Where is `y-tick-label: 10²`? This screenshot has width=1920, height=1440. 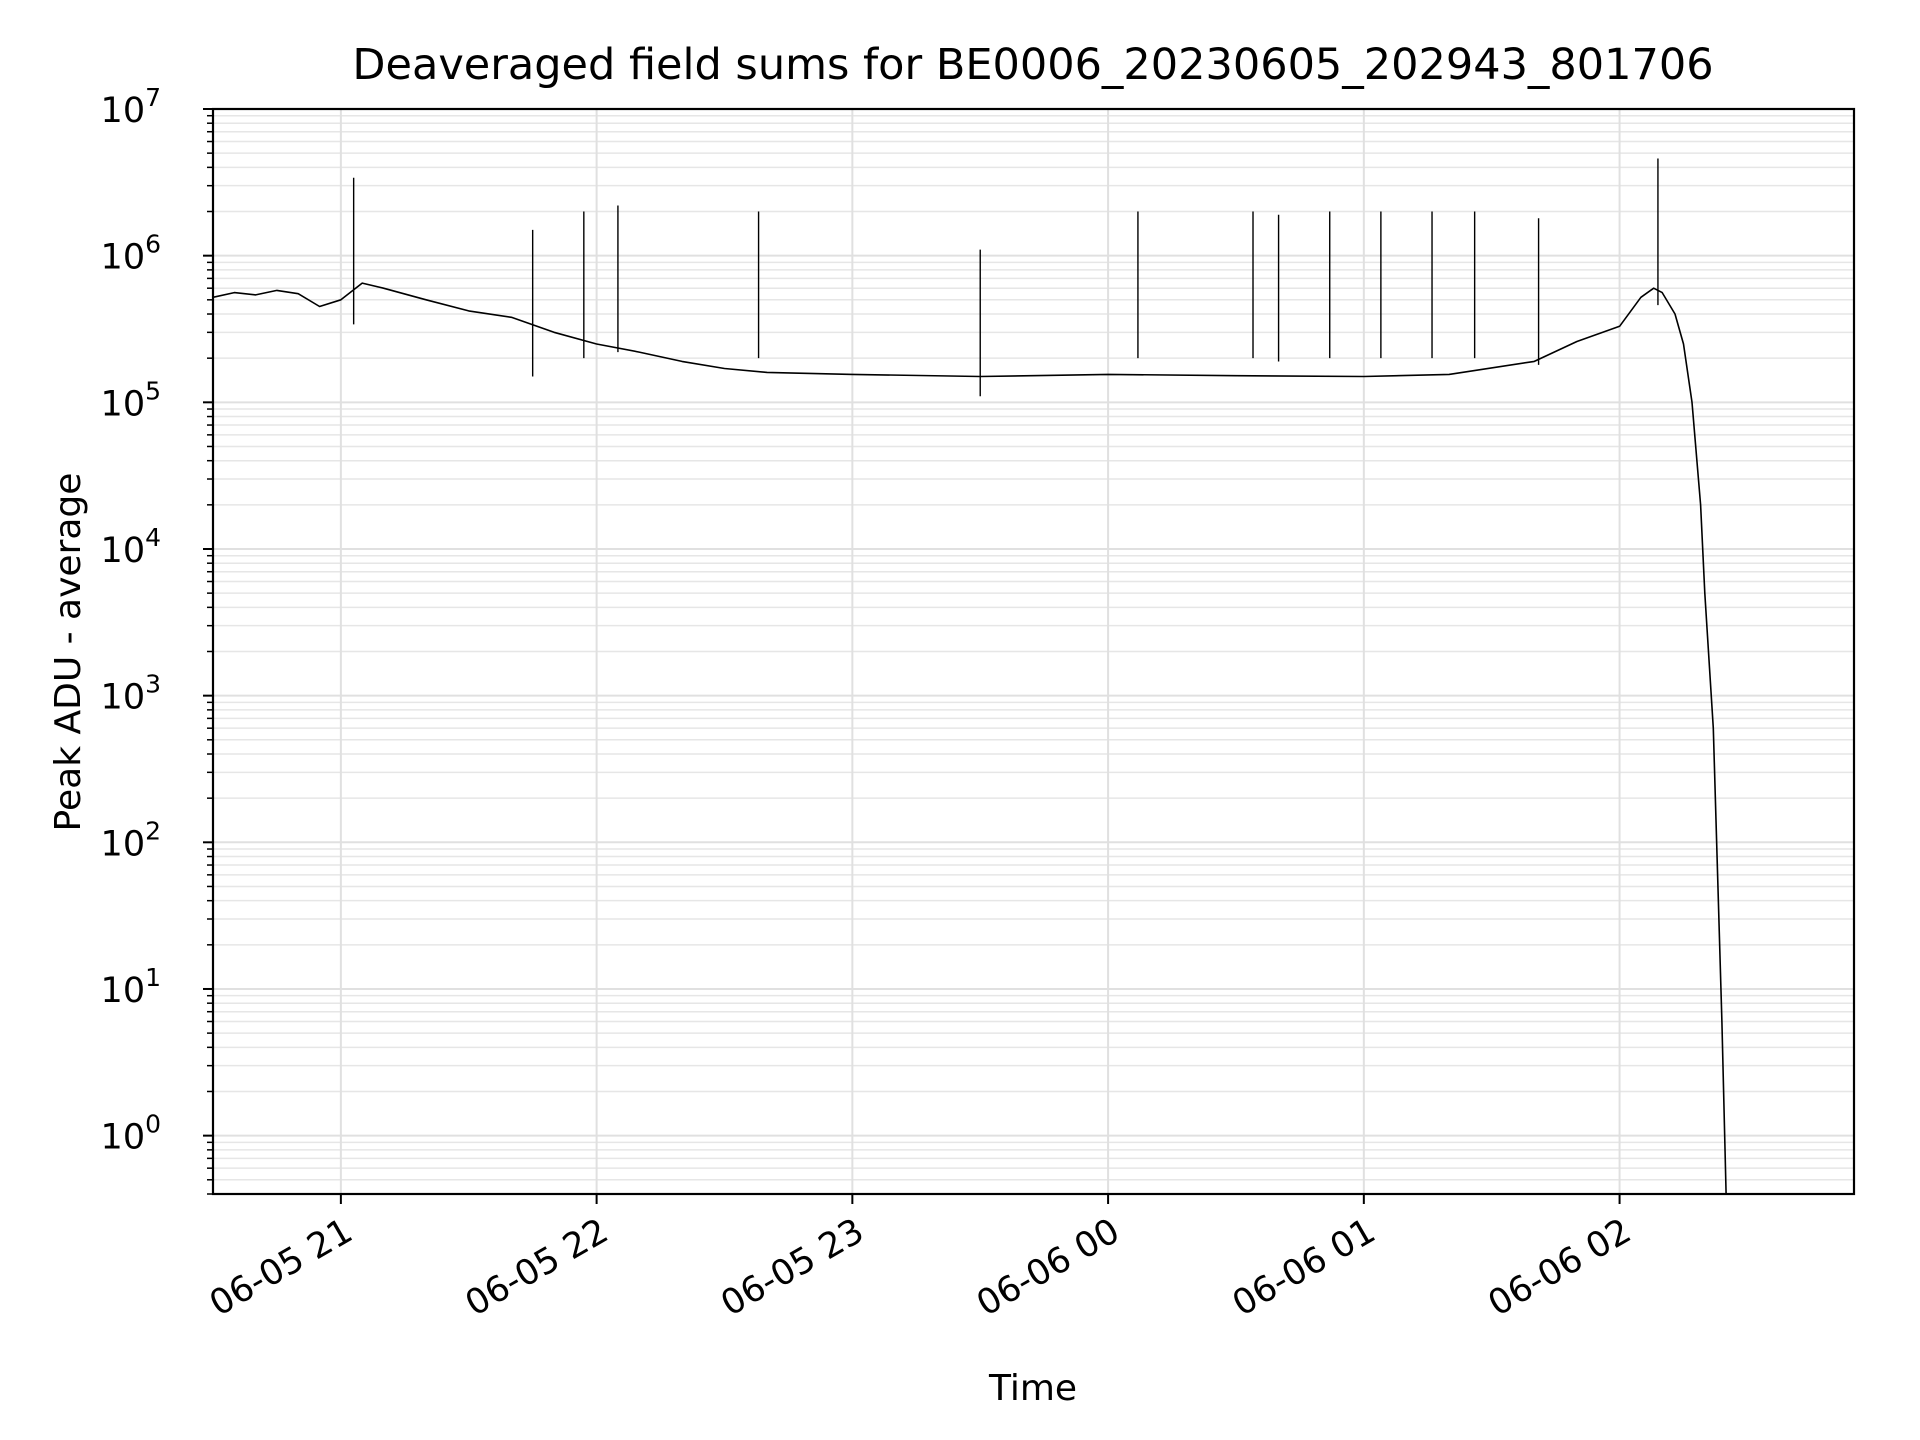 y-tick-label: 10² is located at coordinates (131, 840).